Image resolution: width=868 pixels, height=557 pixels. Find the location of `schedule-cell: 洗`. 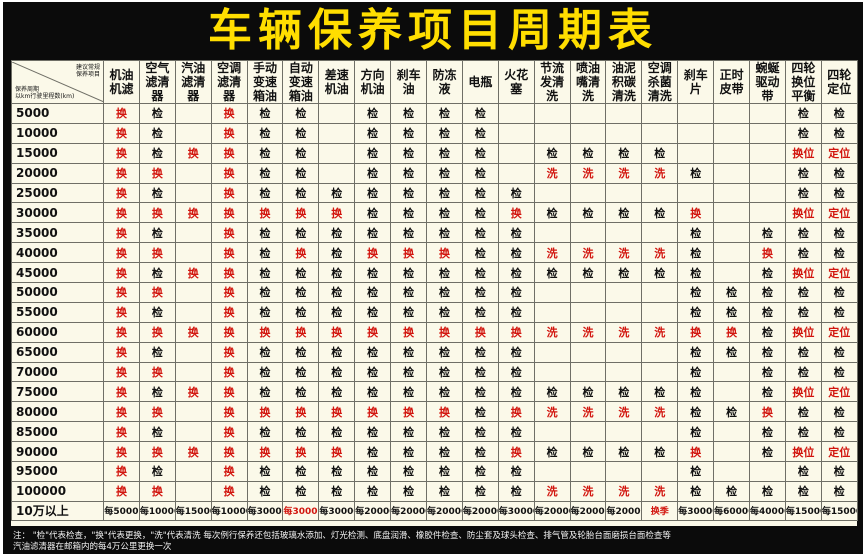

schedule-cell: 洗 is located at coordinates (660, 332).